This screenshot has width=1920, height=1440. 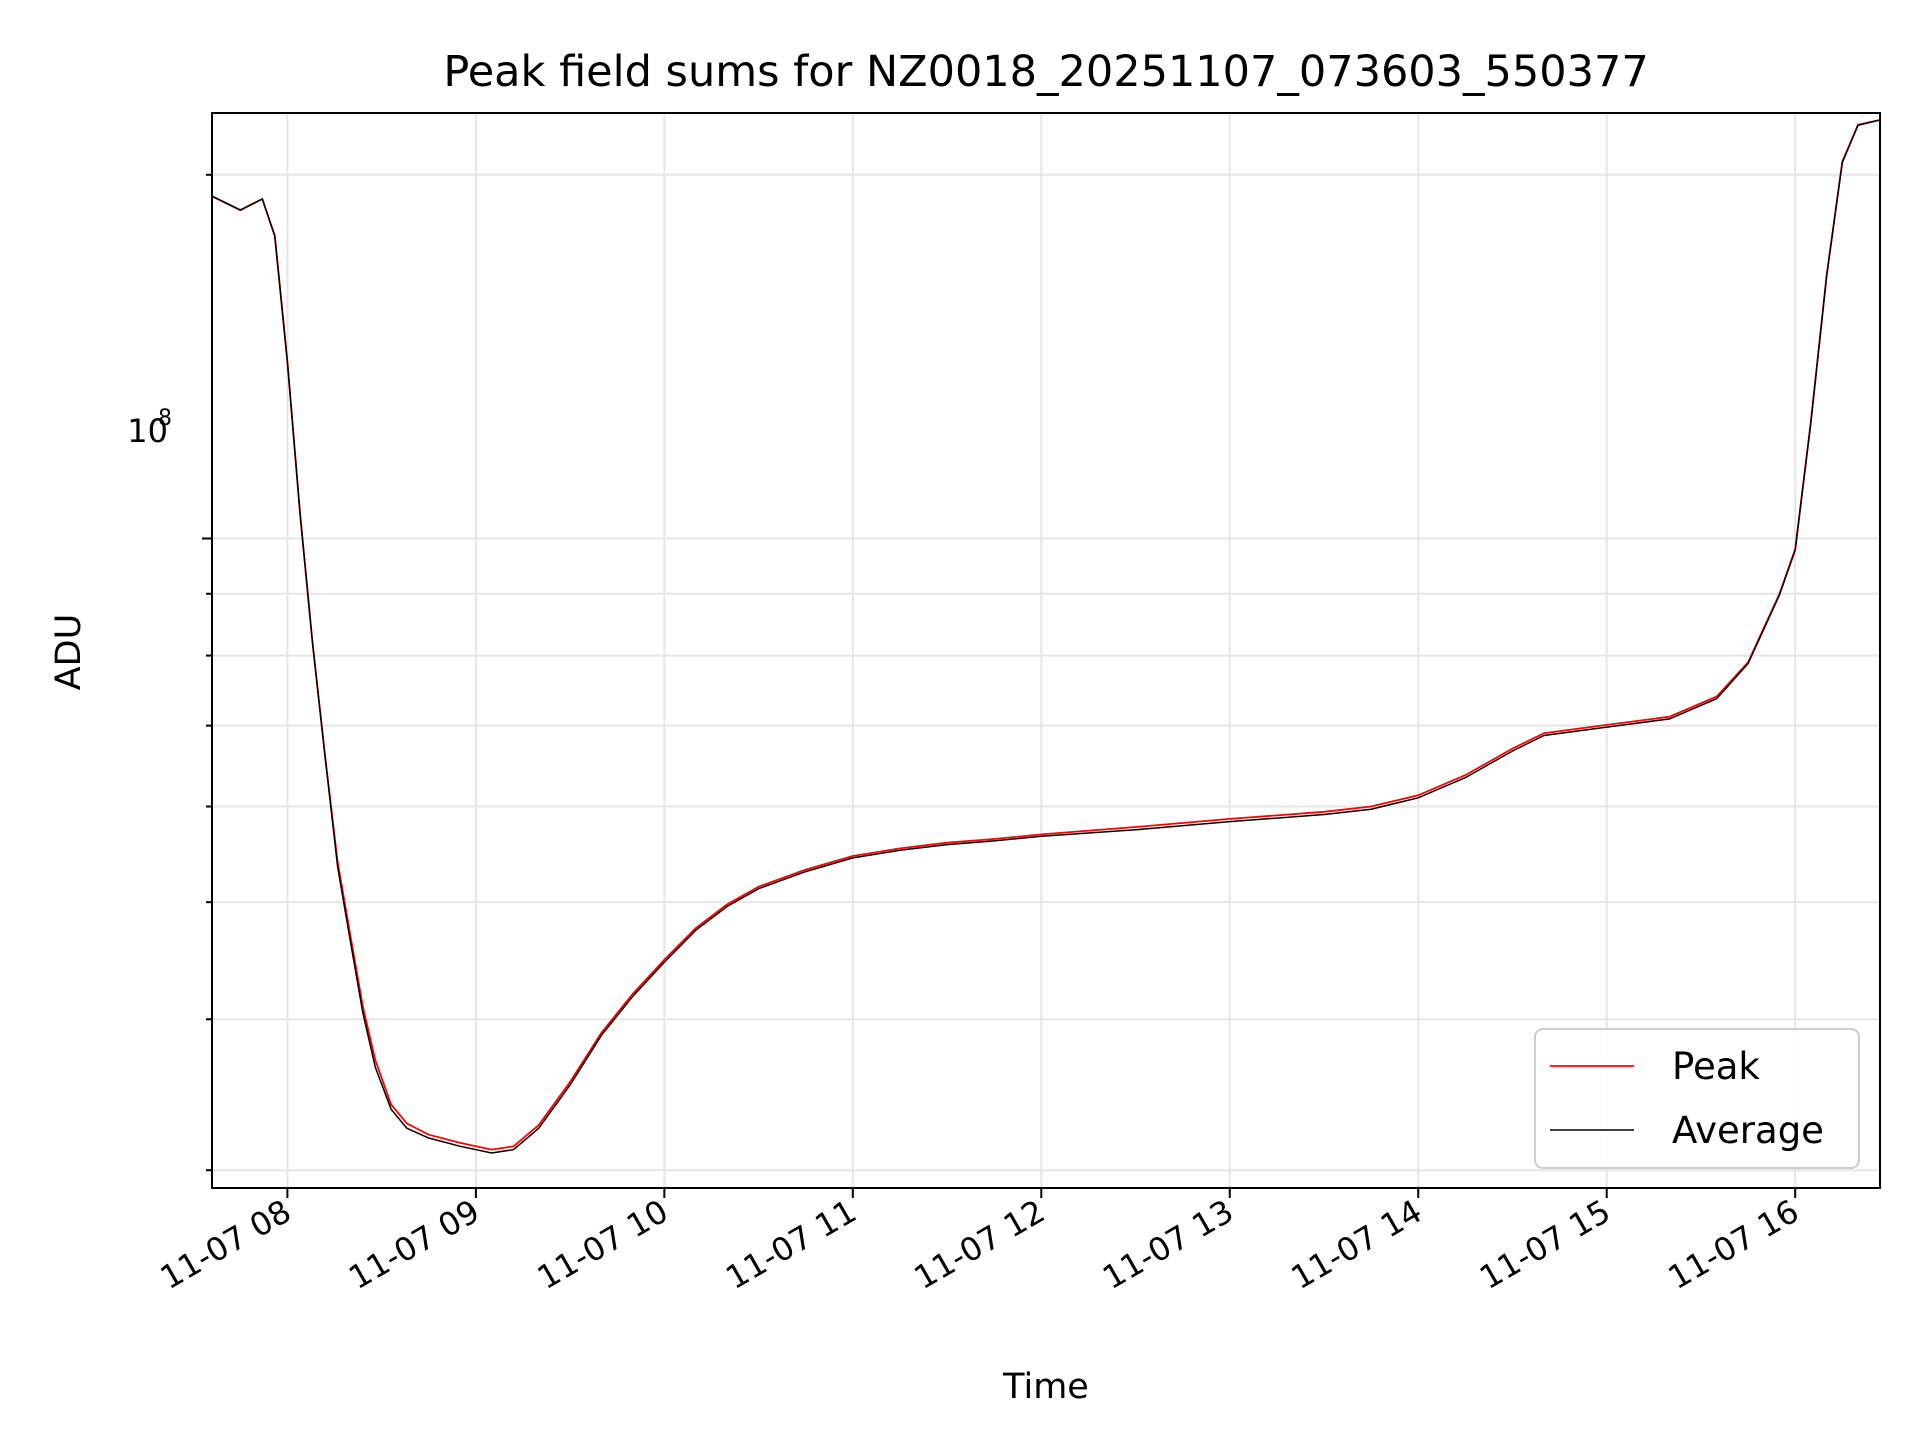 I want to click on y-tick-label-1e8: 10 8, so click(x=149, y=428).